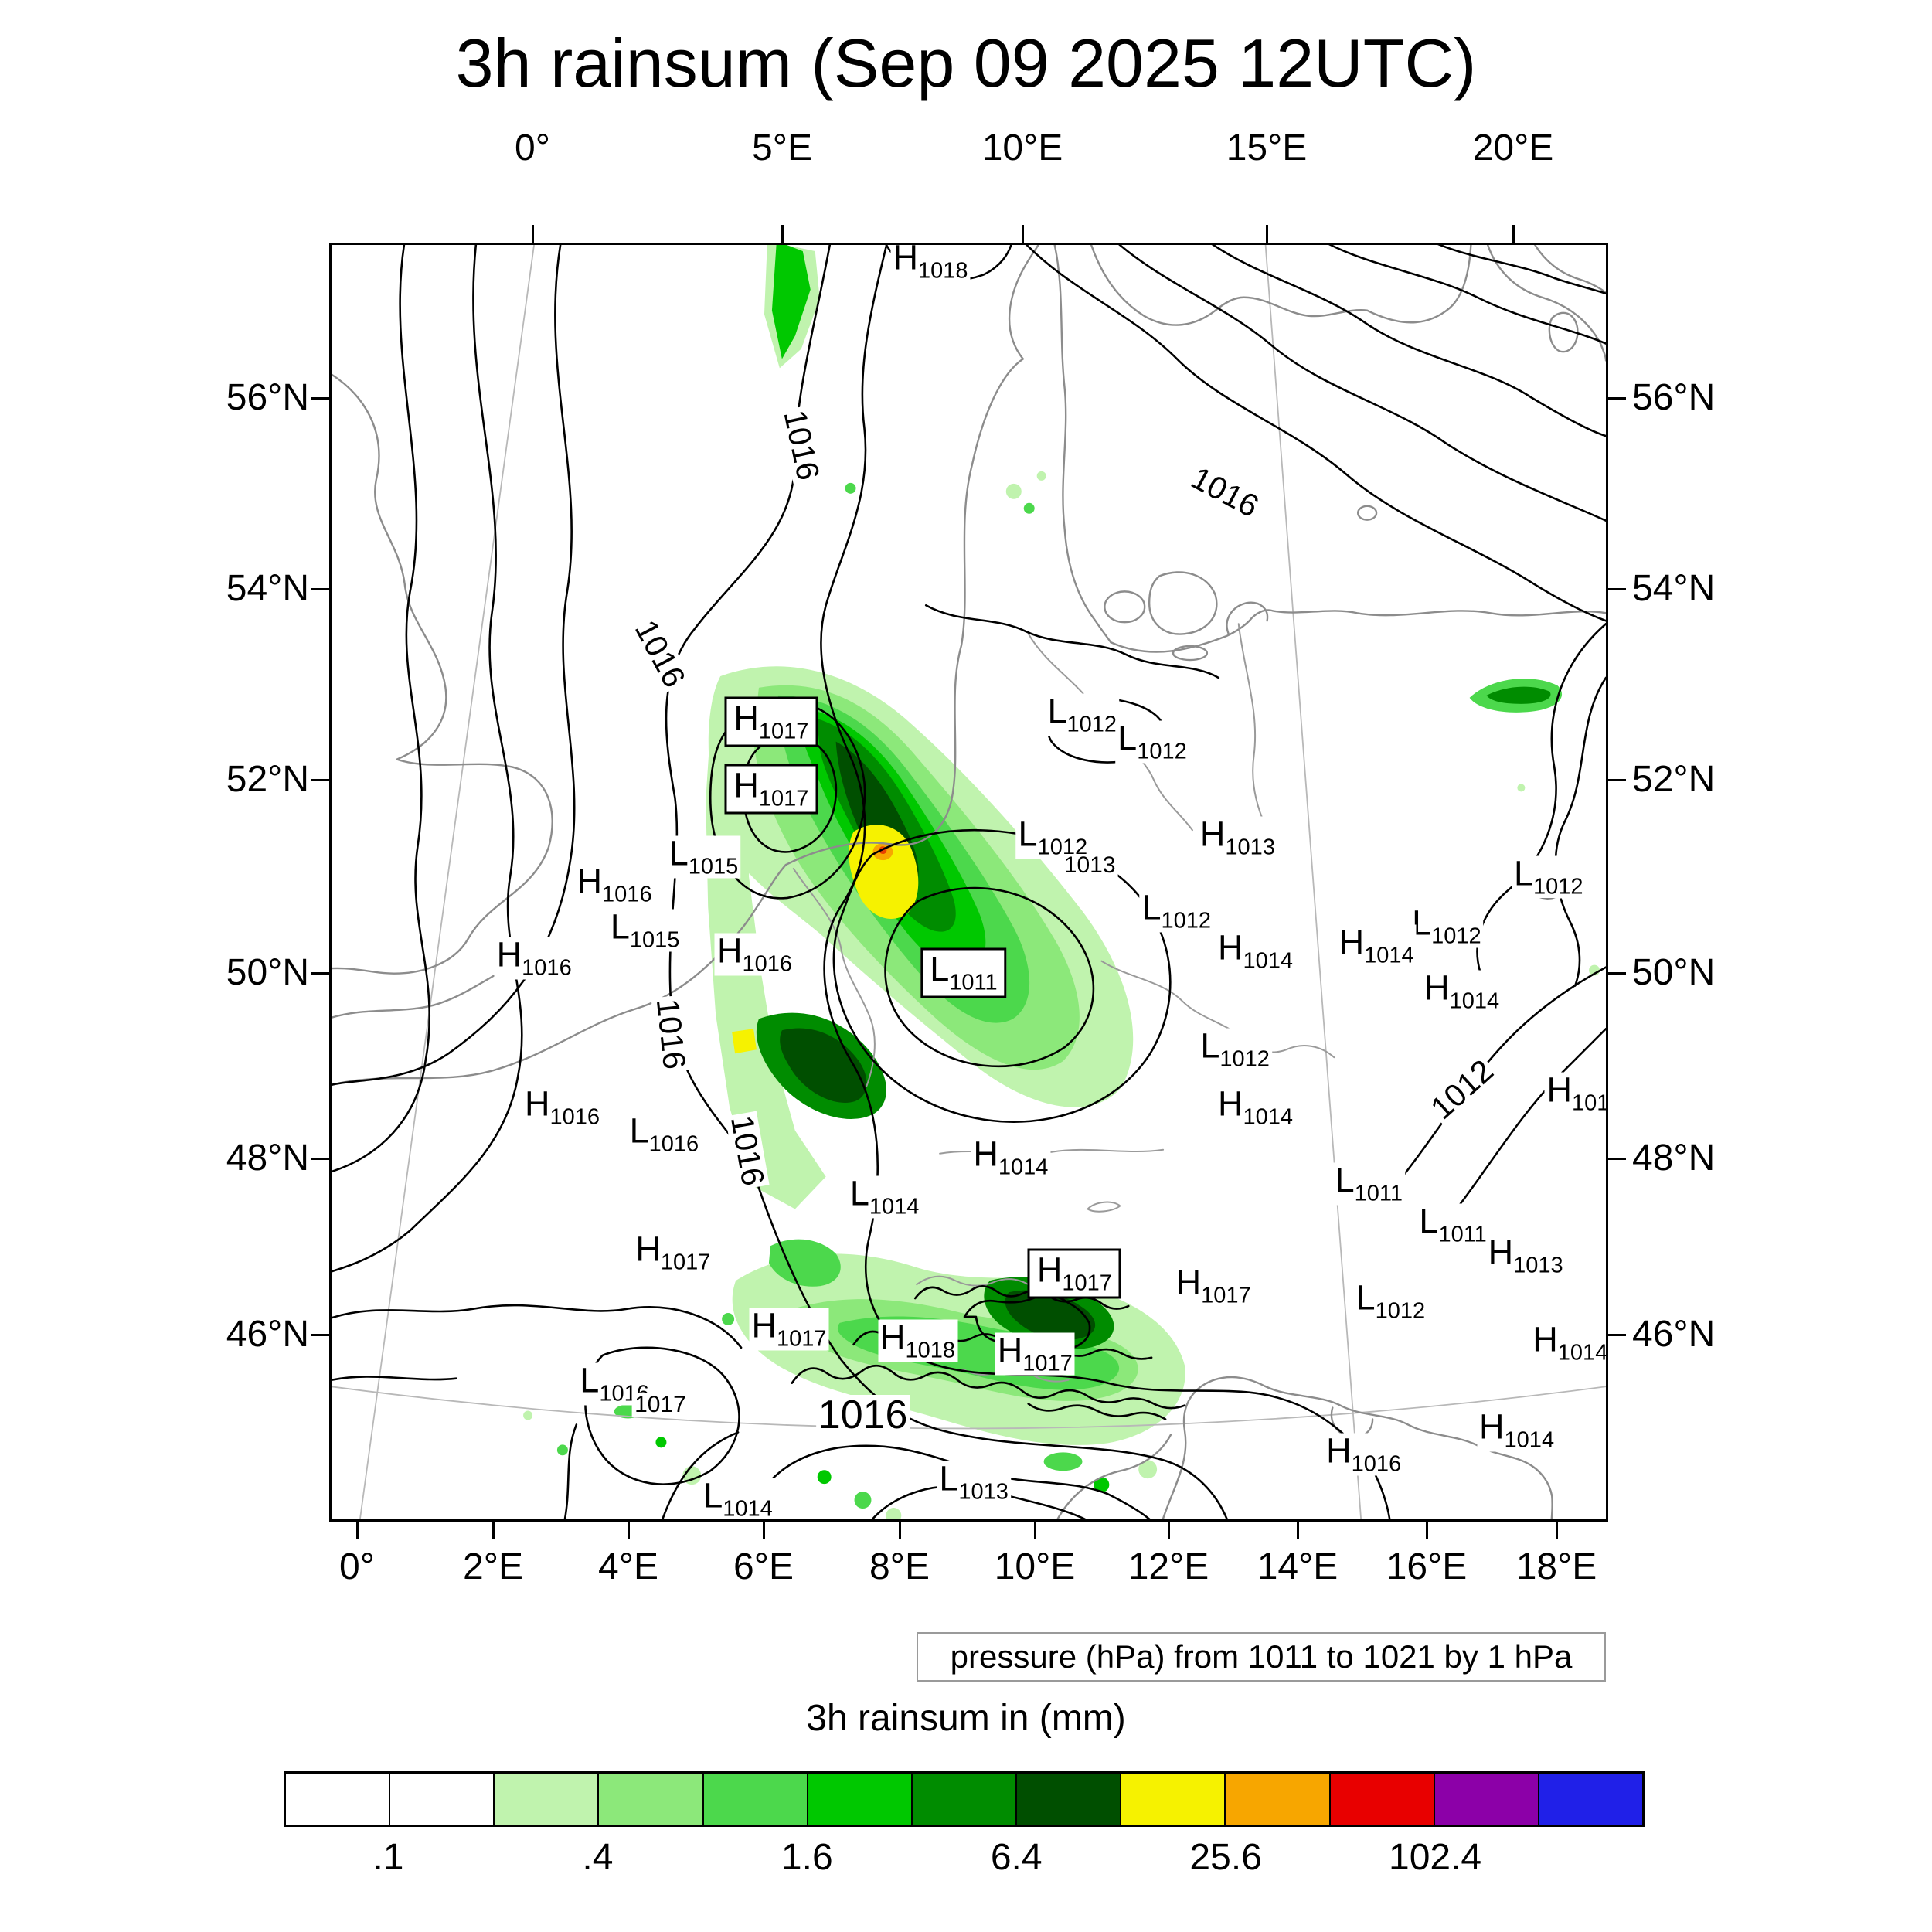 The height and width of the screenshot is (1932, 1932). I want to click on pressure-value: 1013, so click(1090, 865).